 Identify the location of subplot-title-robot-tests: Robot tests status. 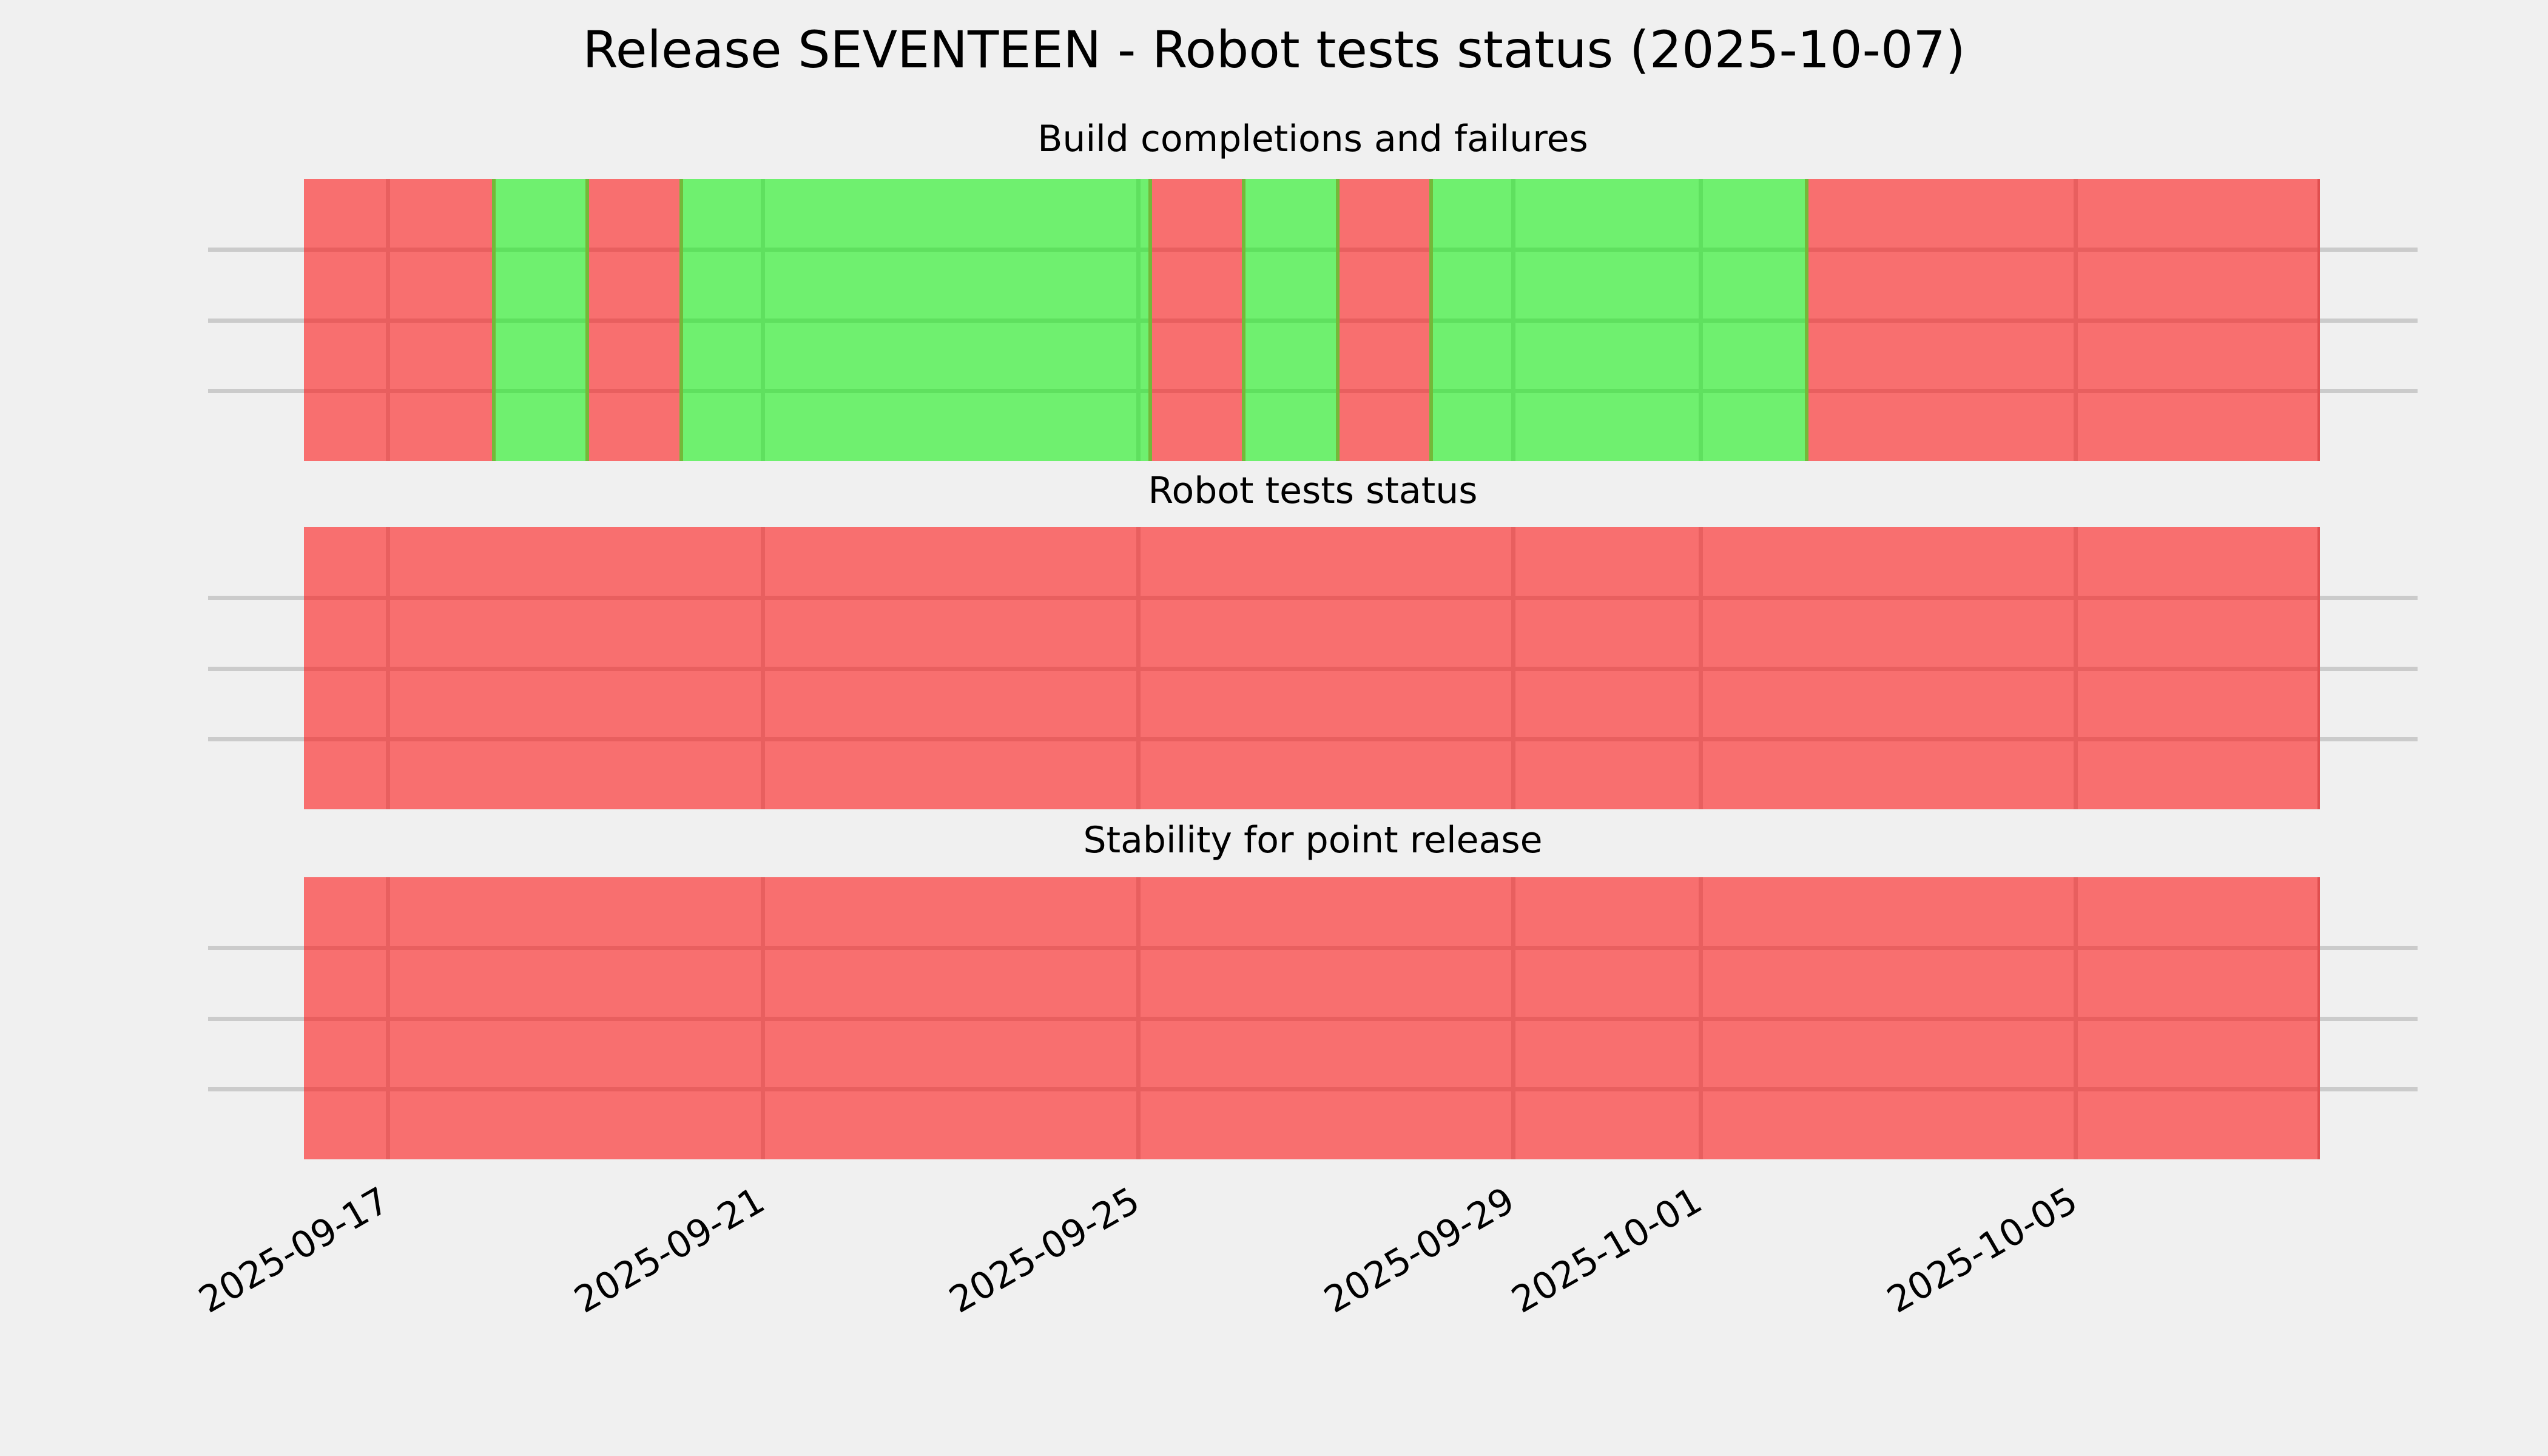
(1313, 491).